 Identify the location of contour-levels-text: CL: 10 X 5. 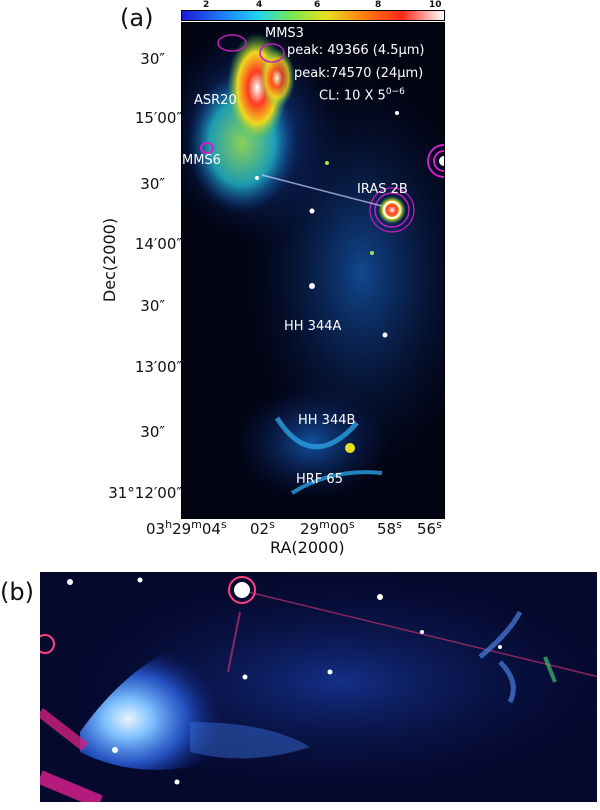
(352, 96).